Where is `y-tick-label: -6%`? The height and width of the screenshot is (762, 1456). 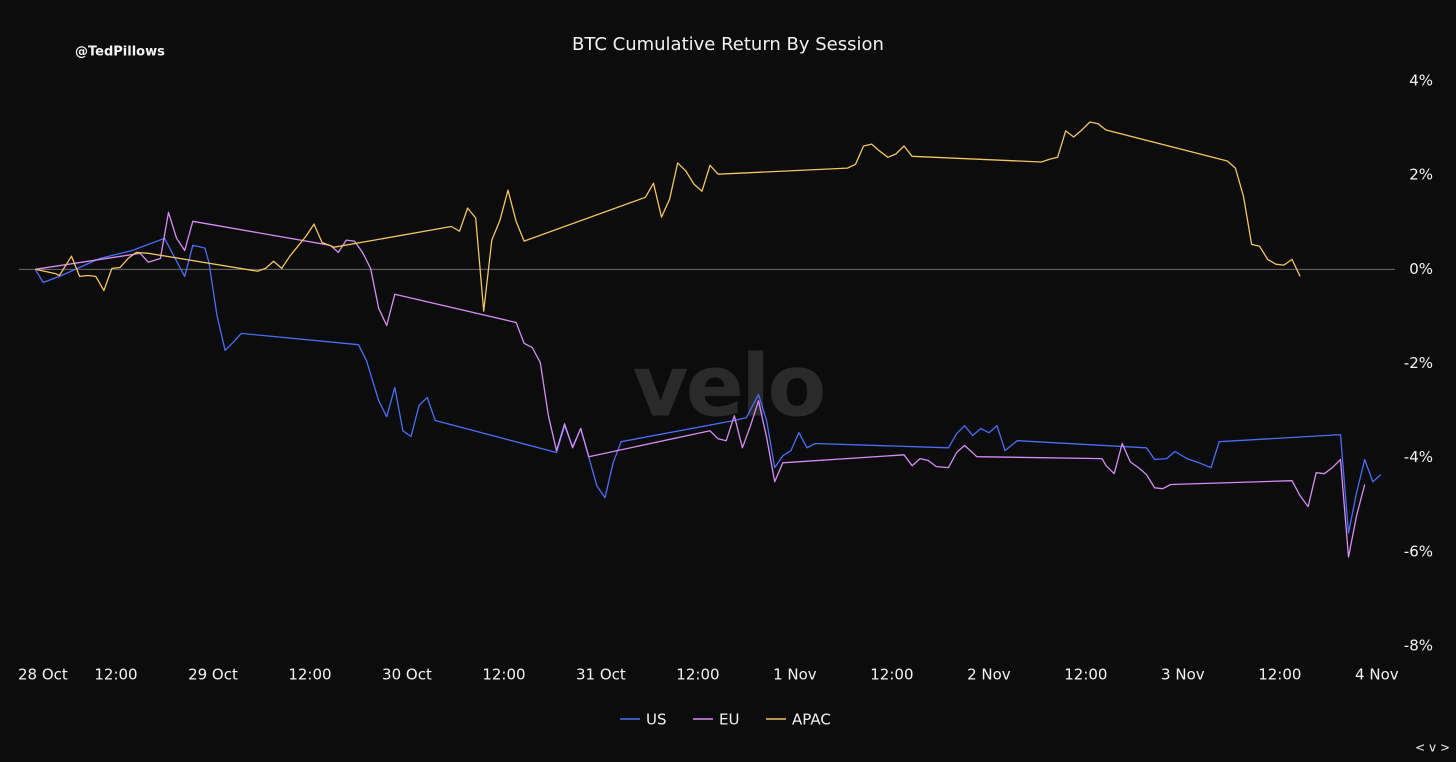
y-tick-label: -6% is located at coordinates (1418, 551).